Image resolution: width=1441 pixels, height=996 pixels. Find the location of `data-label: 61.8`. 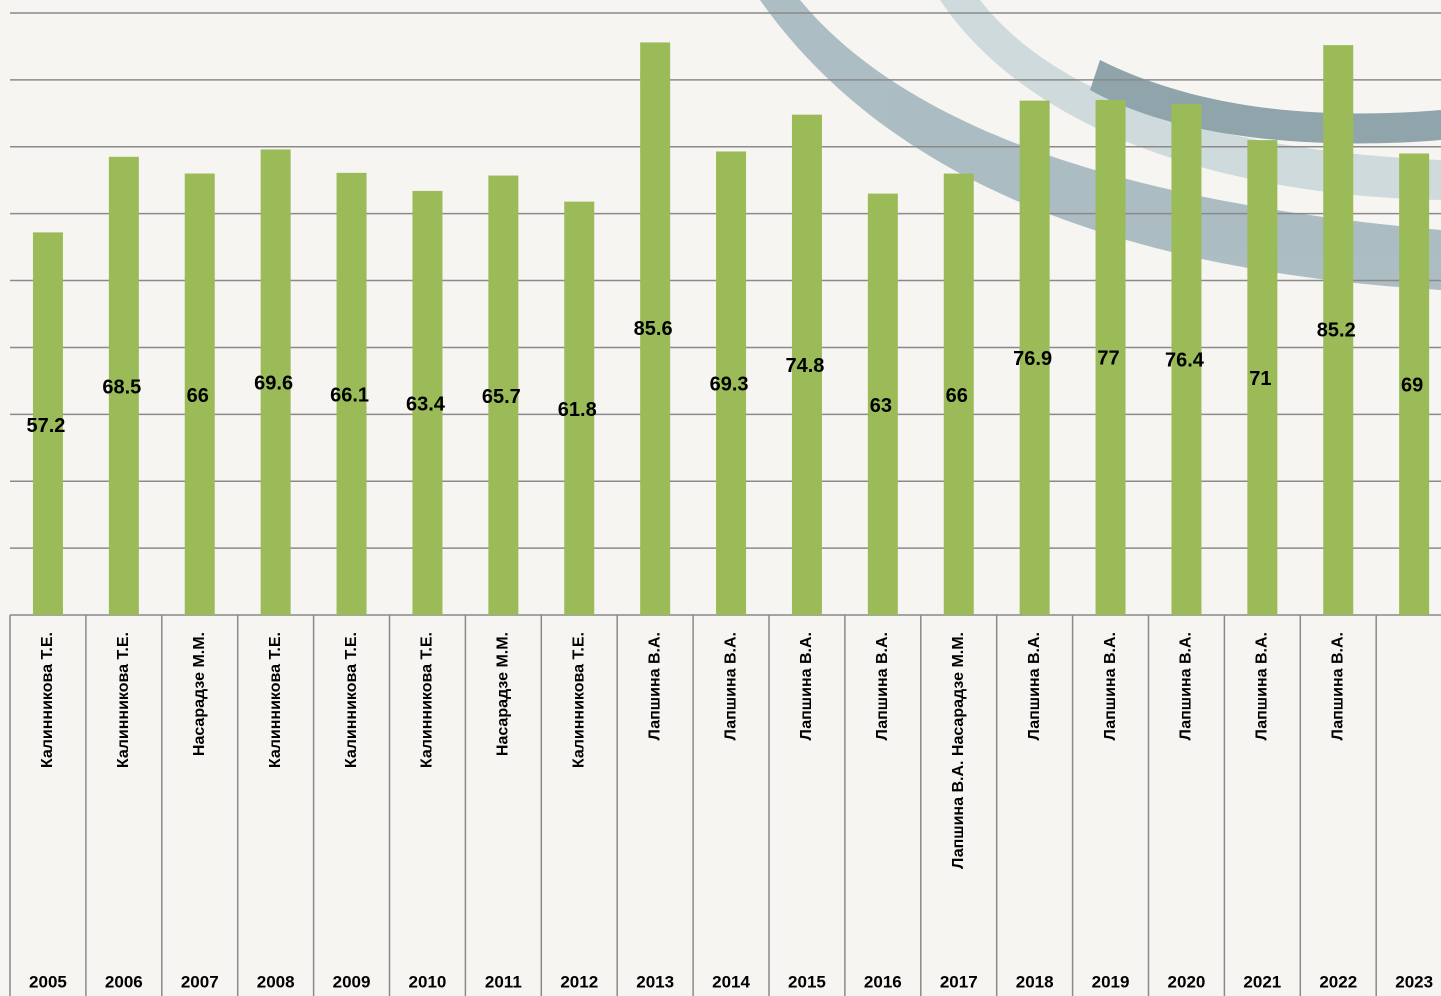

data-label: 61.8 is located at coordinates (577, 410).